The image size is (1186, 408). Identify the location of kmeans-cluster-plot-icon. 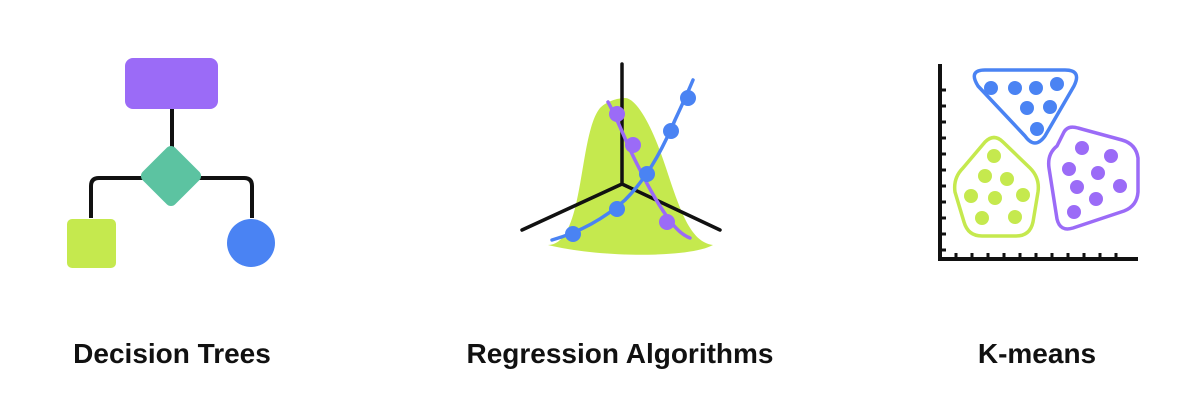
(1039, 162).